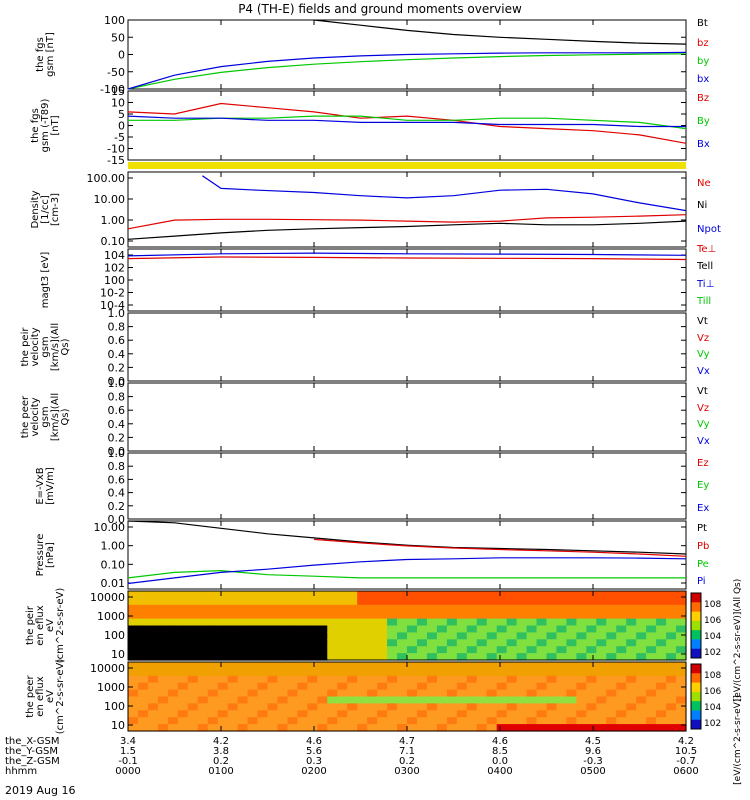 The width and height of the screenshot is (750, 800). What do you see at coordinates (500, 751) in the screenshot?
I see `ephem-value: 8.5` at bounding box center [500, 751].